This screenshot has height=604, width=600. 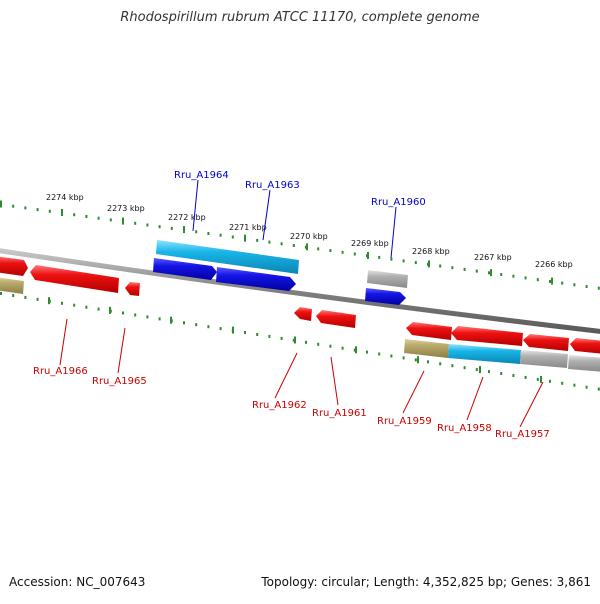 What do you see at coordinates (272, 185) in the screenshot?
I see `gene-label: Rru_A1963` at bounding box center [272, 185].